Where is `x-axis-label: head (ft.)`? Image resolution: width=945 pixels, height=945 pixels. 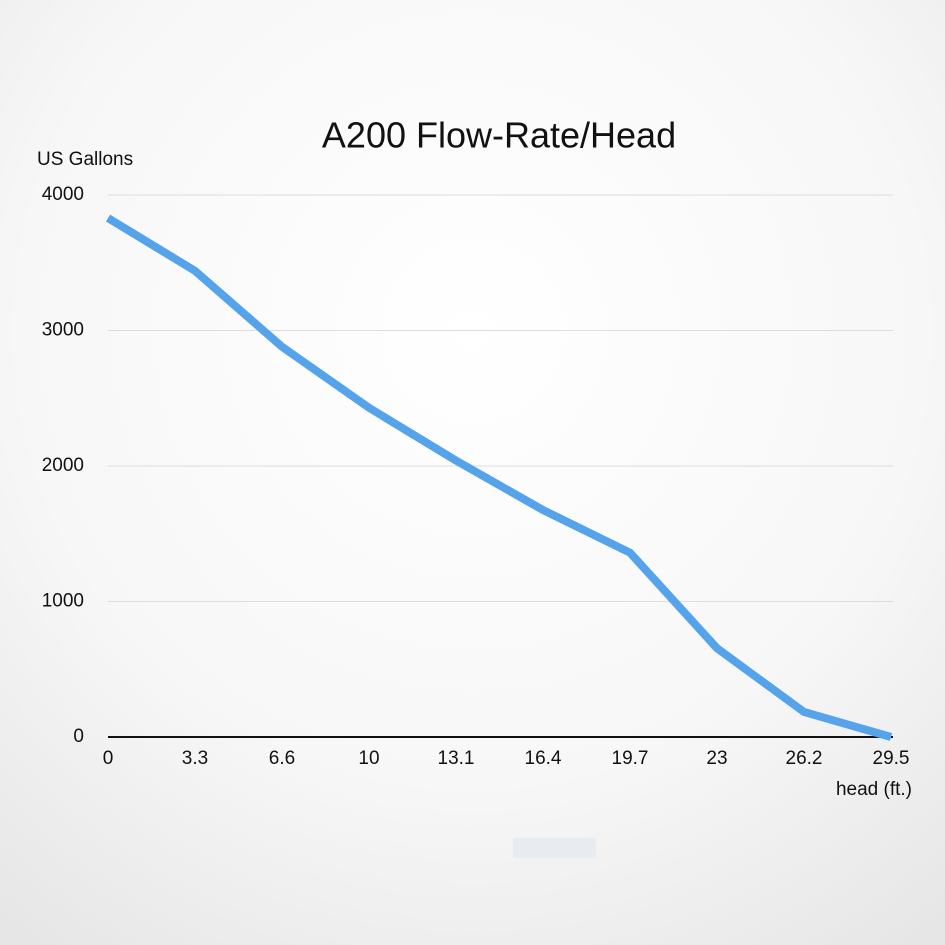
x-axis-label: head (ft.) is located at coordinates (874, 789).